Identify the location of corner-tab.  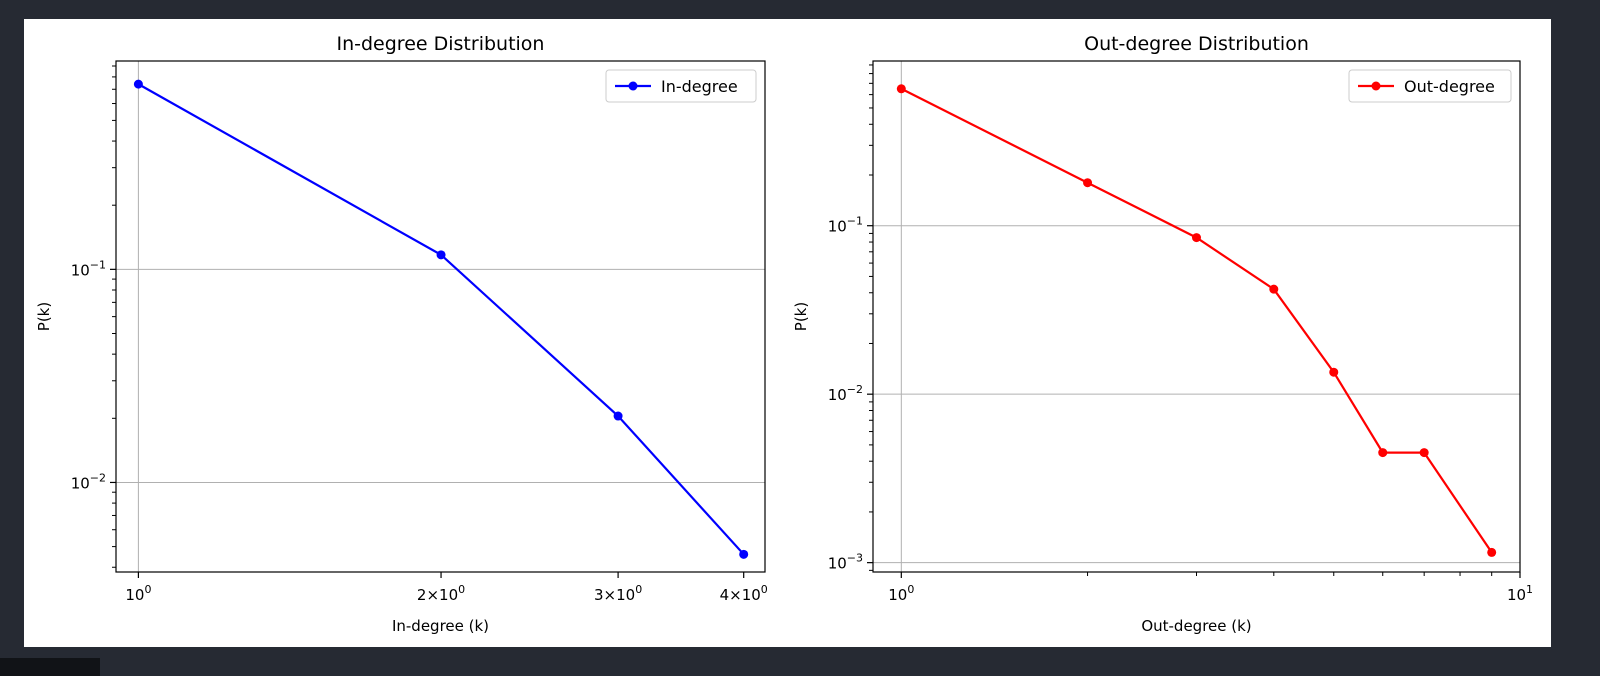
(50, 667).